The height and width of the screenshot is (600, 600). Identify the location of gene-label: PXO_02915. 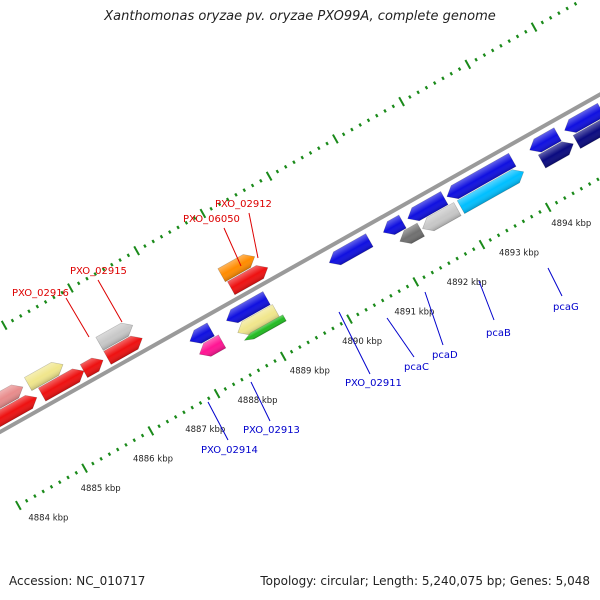
(98, 271).